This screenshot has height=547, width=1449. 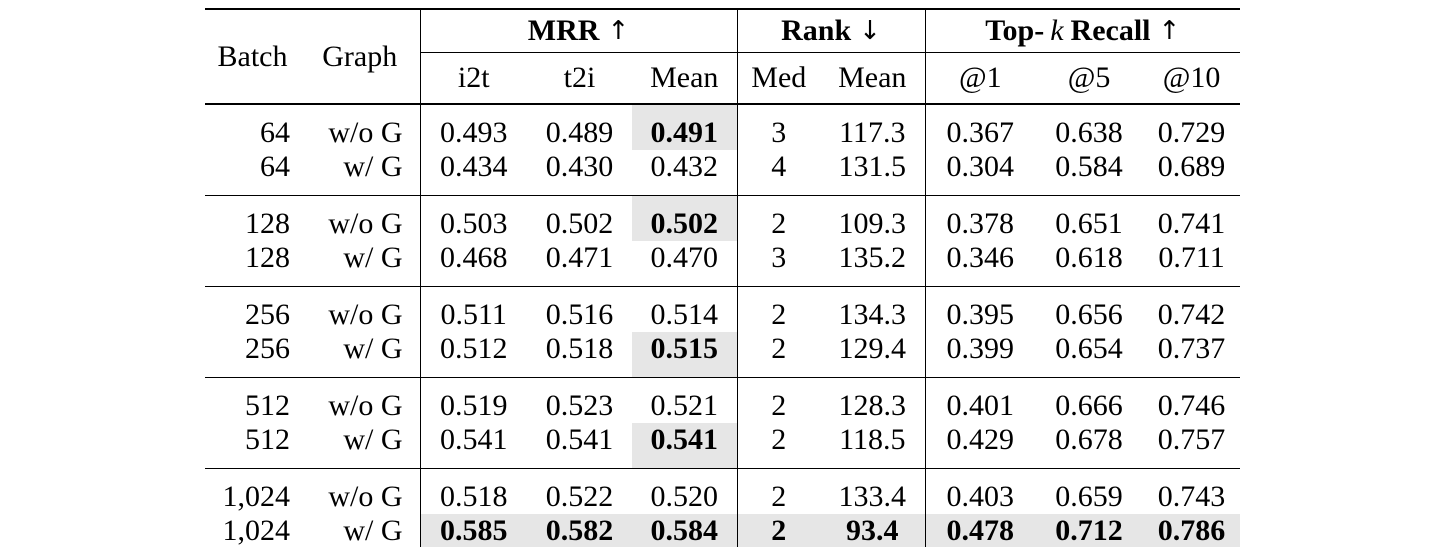 I want to click on subheader-i2t: i2t, so click(x=473, y=78).